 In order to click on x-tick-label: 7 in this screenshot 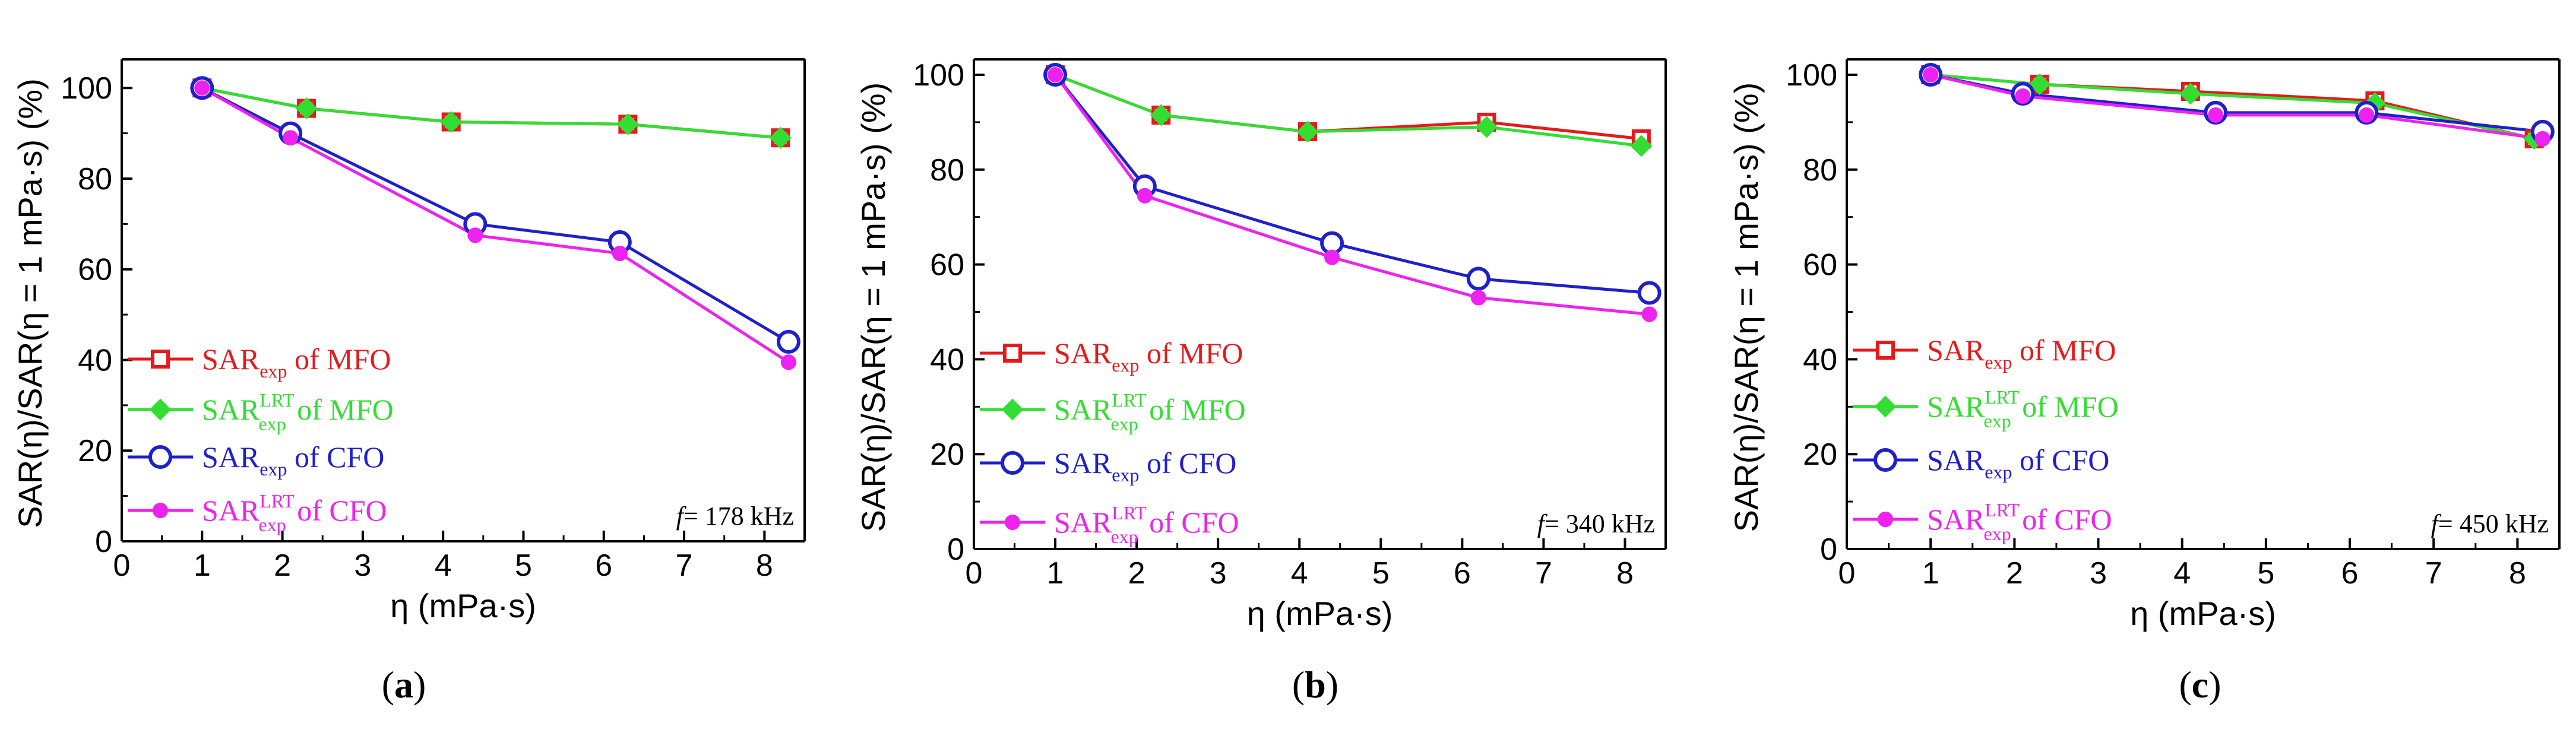, I will do `click(1543, 573)`.